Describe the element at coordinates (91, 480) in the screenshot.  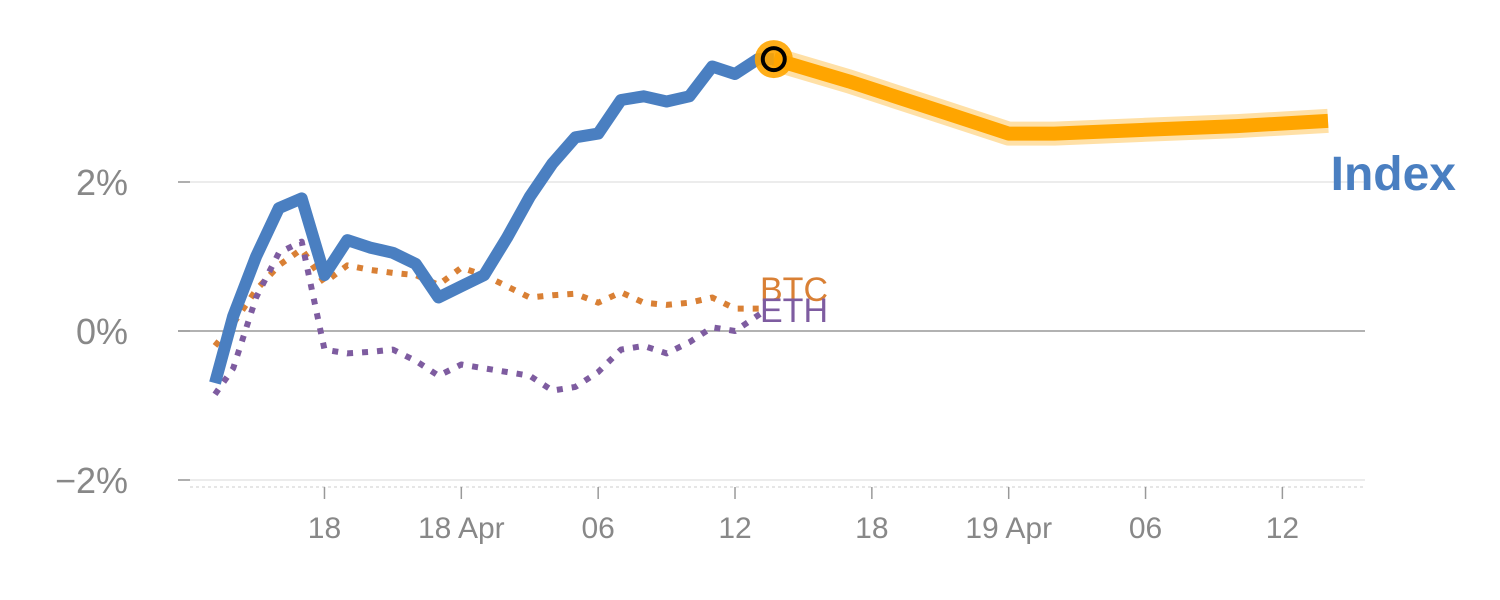
I see `y-tick-label: −2%` at that location.